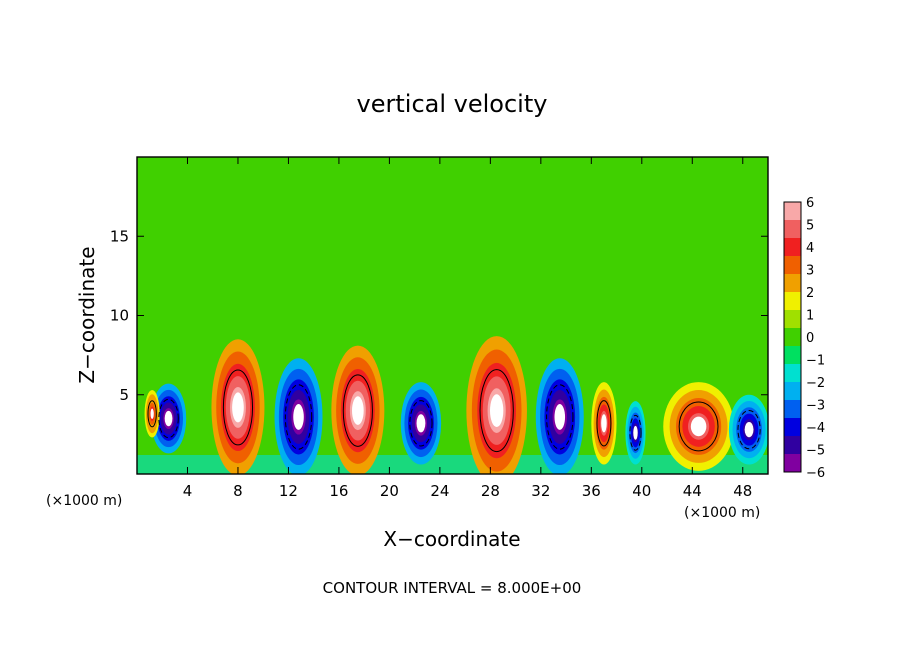 This screenshot has height=658, width=904. Describe the element at coordinates (810, 203) in the screenshot. I see `colorbar-tick-label: 6` at that location.